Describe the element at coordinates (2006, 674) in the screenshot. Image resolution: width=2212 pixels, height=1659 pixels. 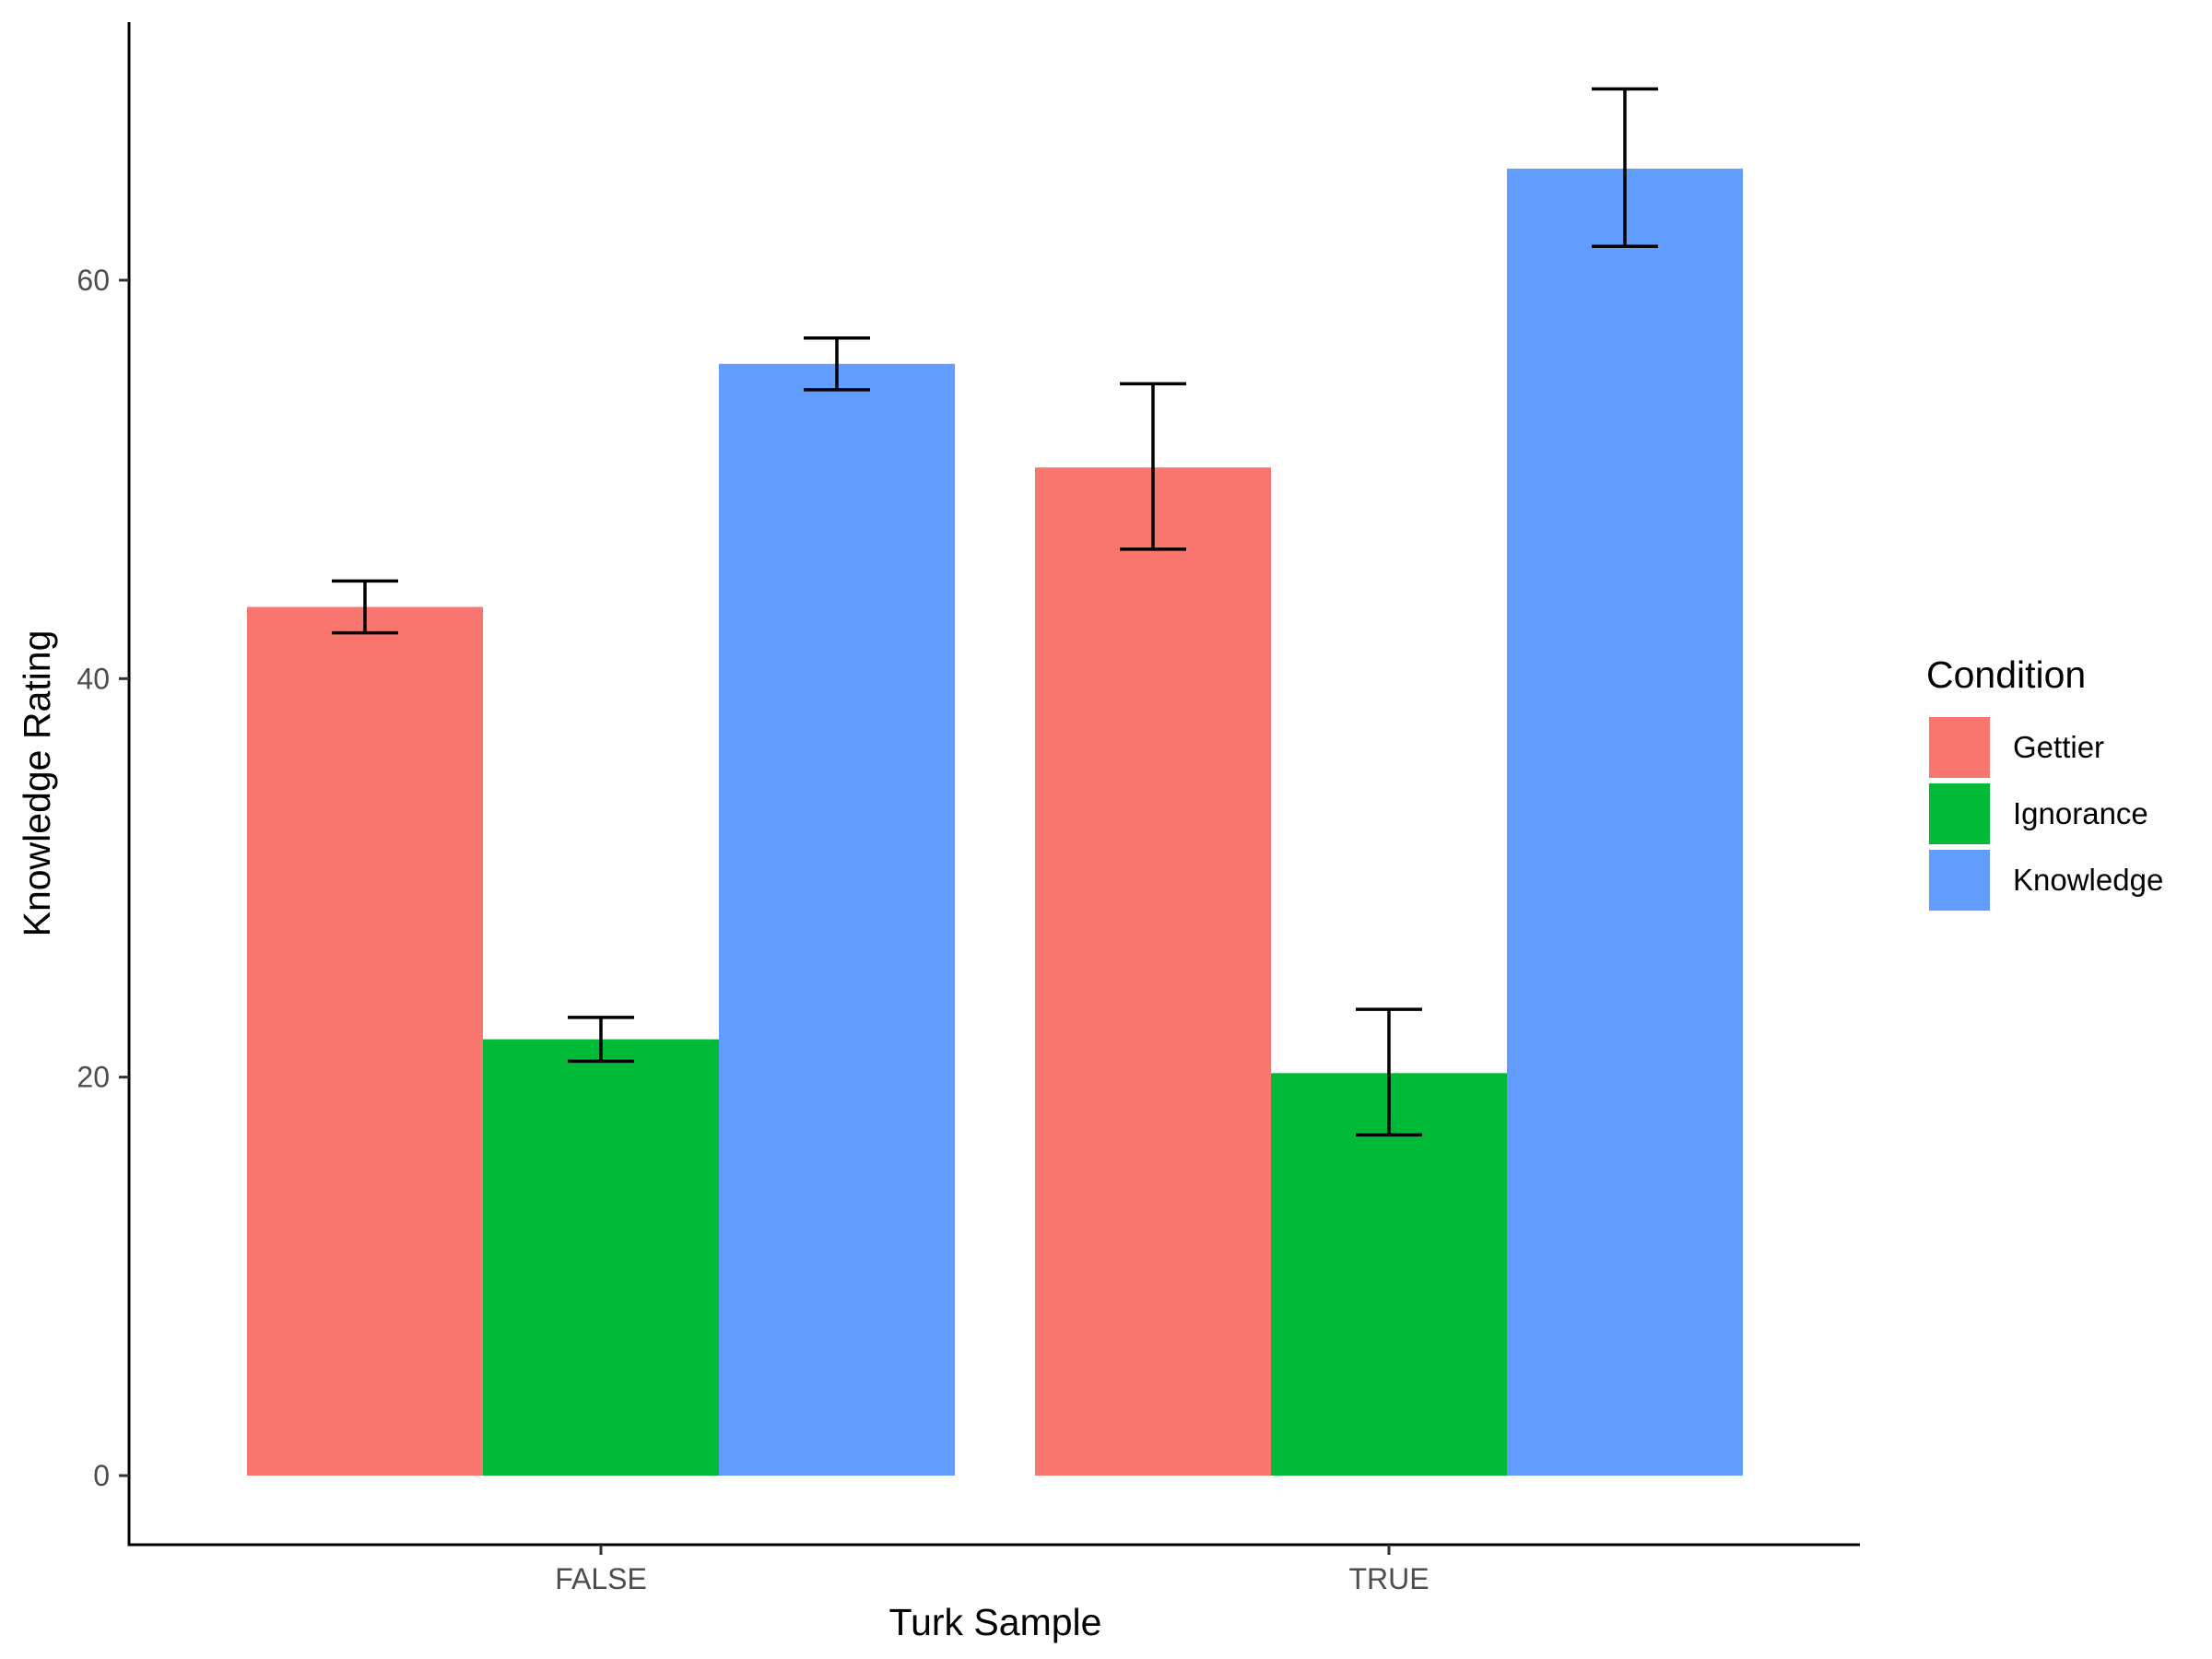
I see `legend-title: Condition` at that location.